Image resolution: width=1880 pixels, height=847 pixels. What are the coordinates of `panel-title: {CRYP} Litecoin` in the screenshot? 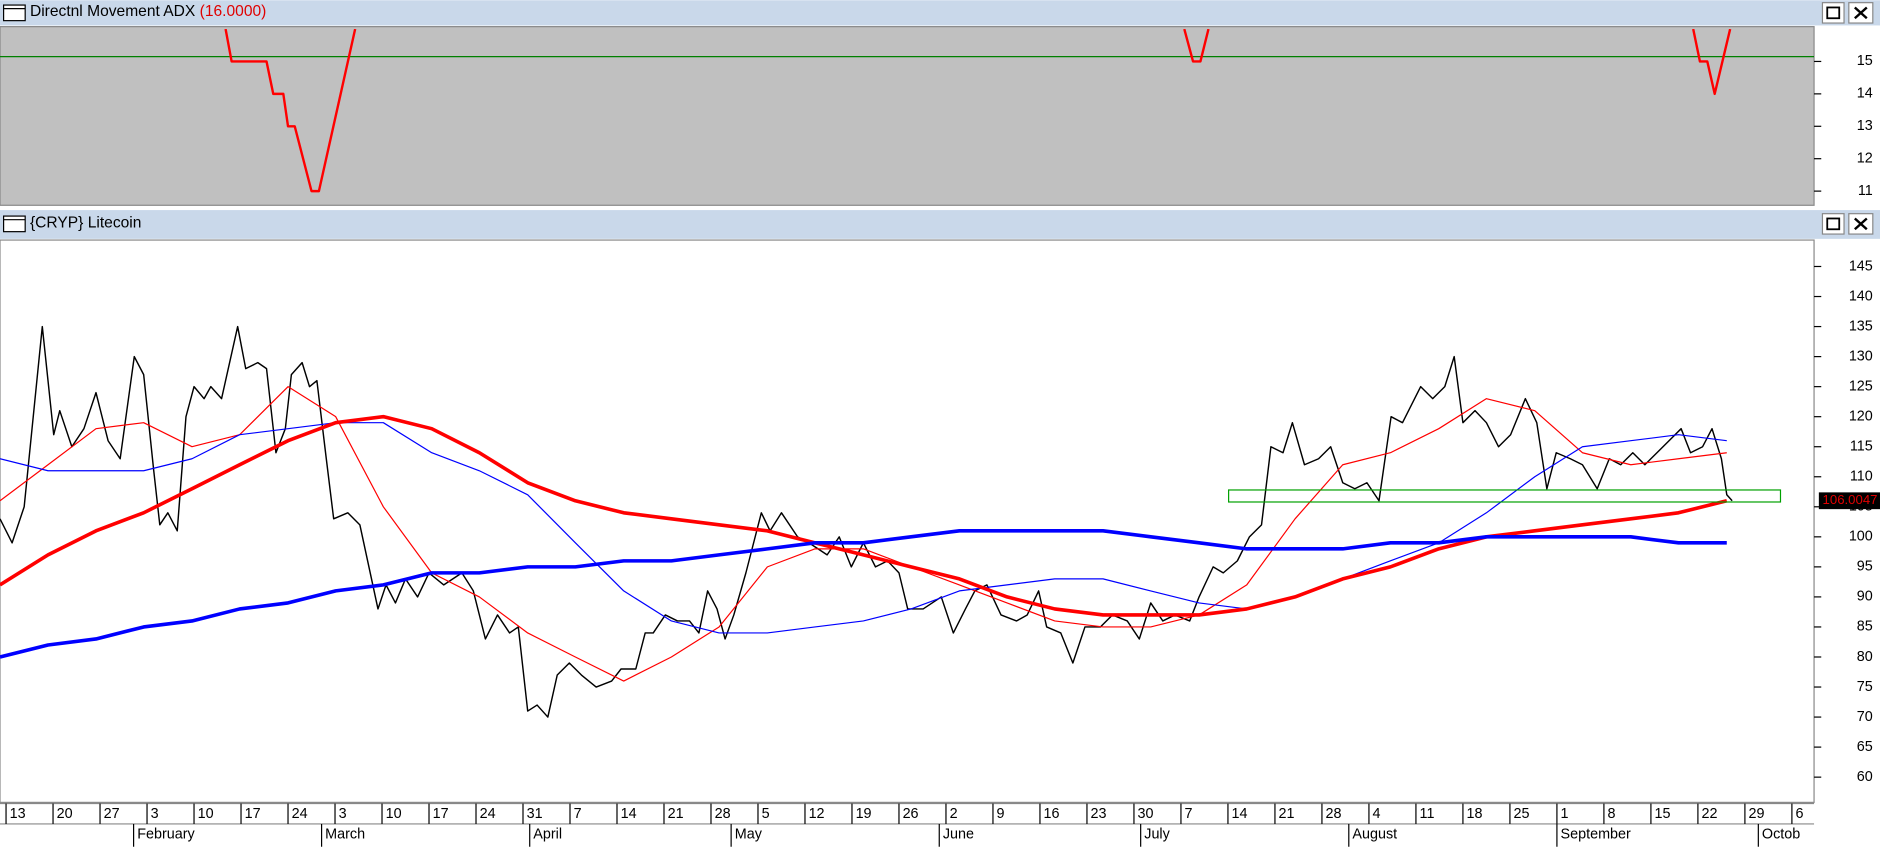 It's located at (85, 222).